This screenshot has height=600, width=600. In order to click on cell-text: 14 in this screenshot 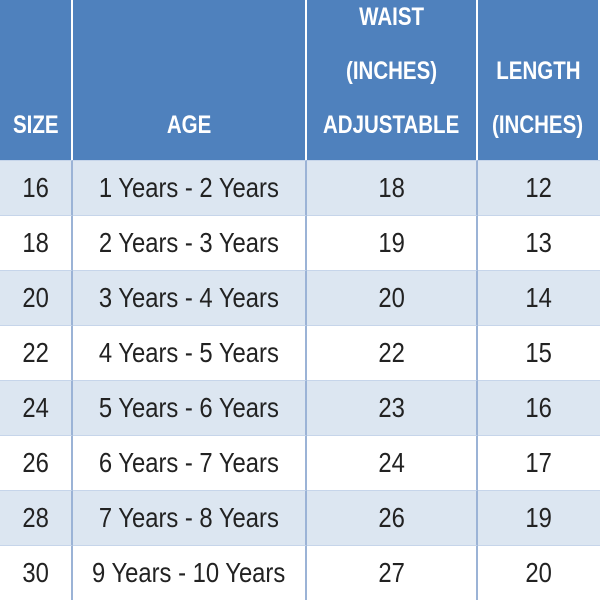, I will do `click(539, 297)`.